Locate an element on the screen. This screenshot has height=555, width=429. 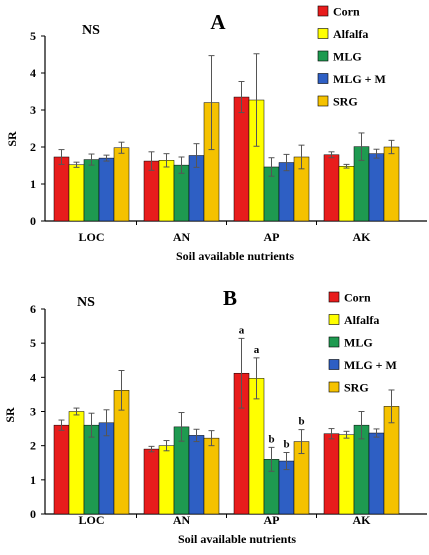
panel-a-bar-corn-loc is located at coordinates (61, 189).